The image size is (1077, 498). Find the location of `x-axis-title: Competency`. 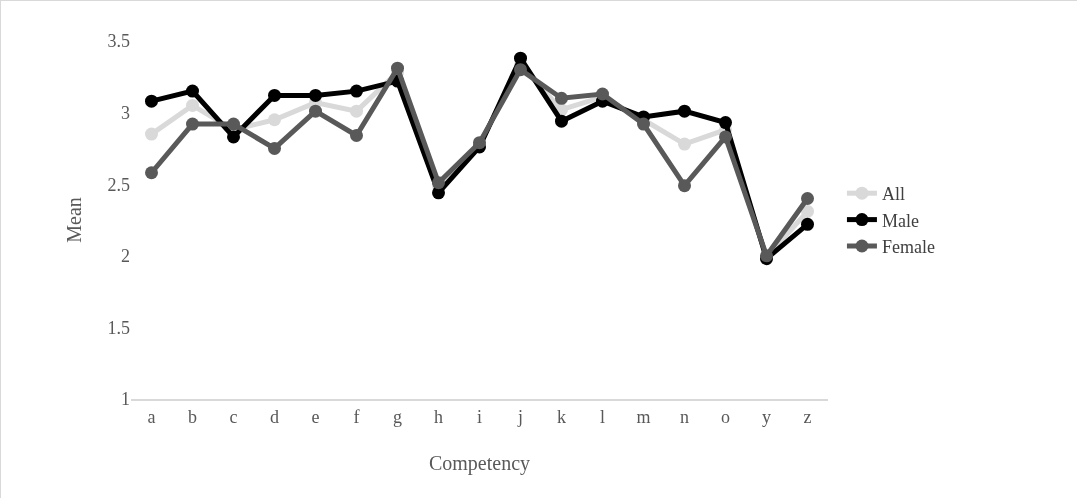

x-axis-title: Competency is located at coordinates (479, 463).